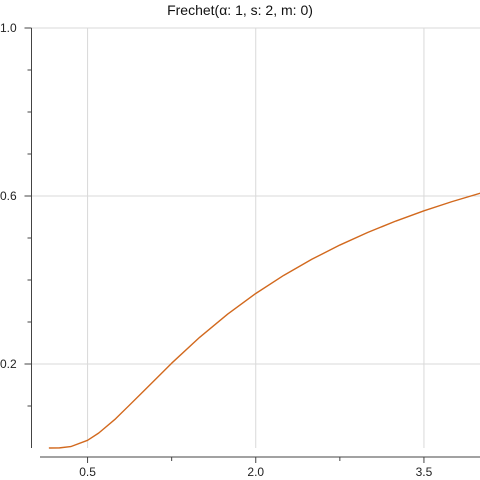 Image resolution: width=480 pixels, height=480 pixels. I want to click on y-tick-label: 1.0, so click(8, 28).